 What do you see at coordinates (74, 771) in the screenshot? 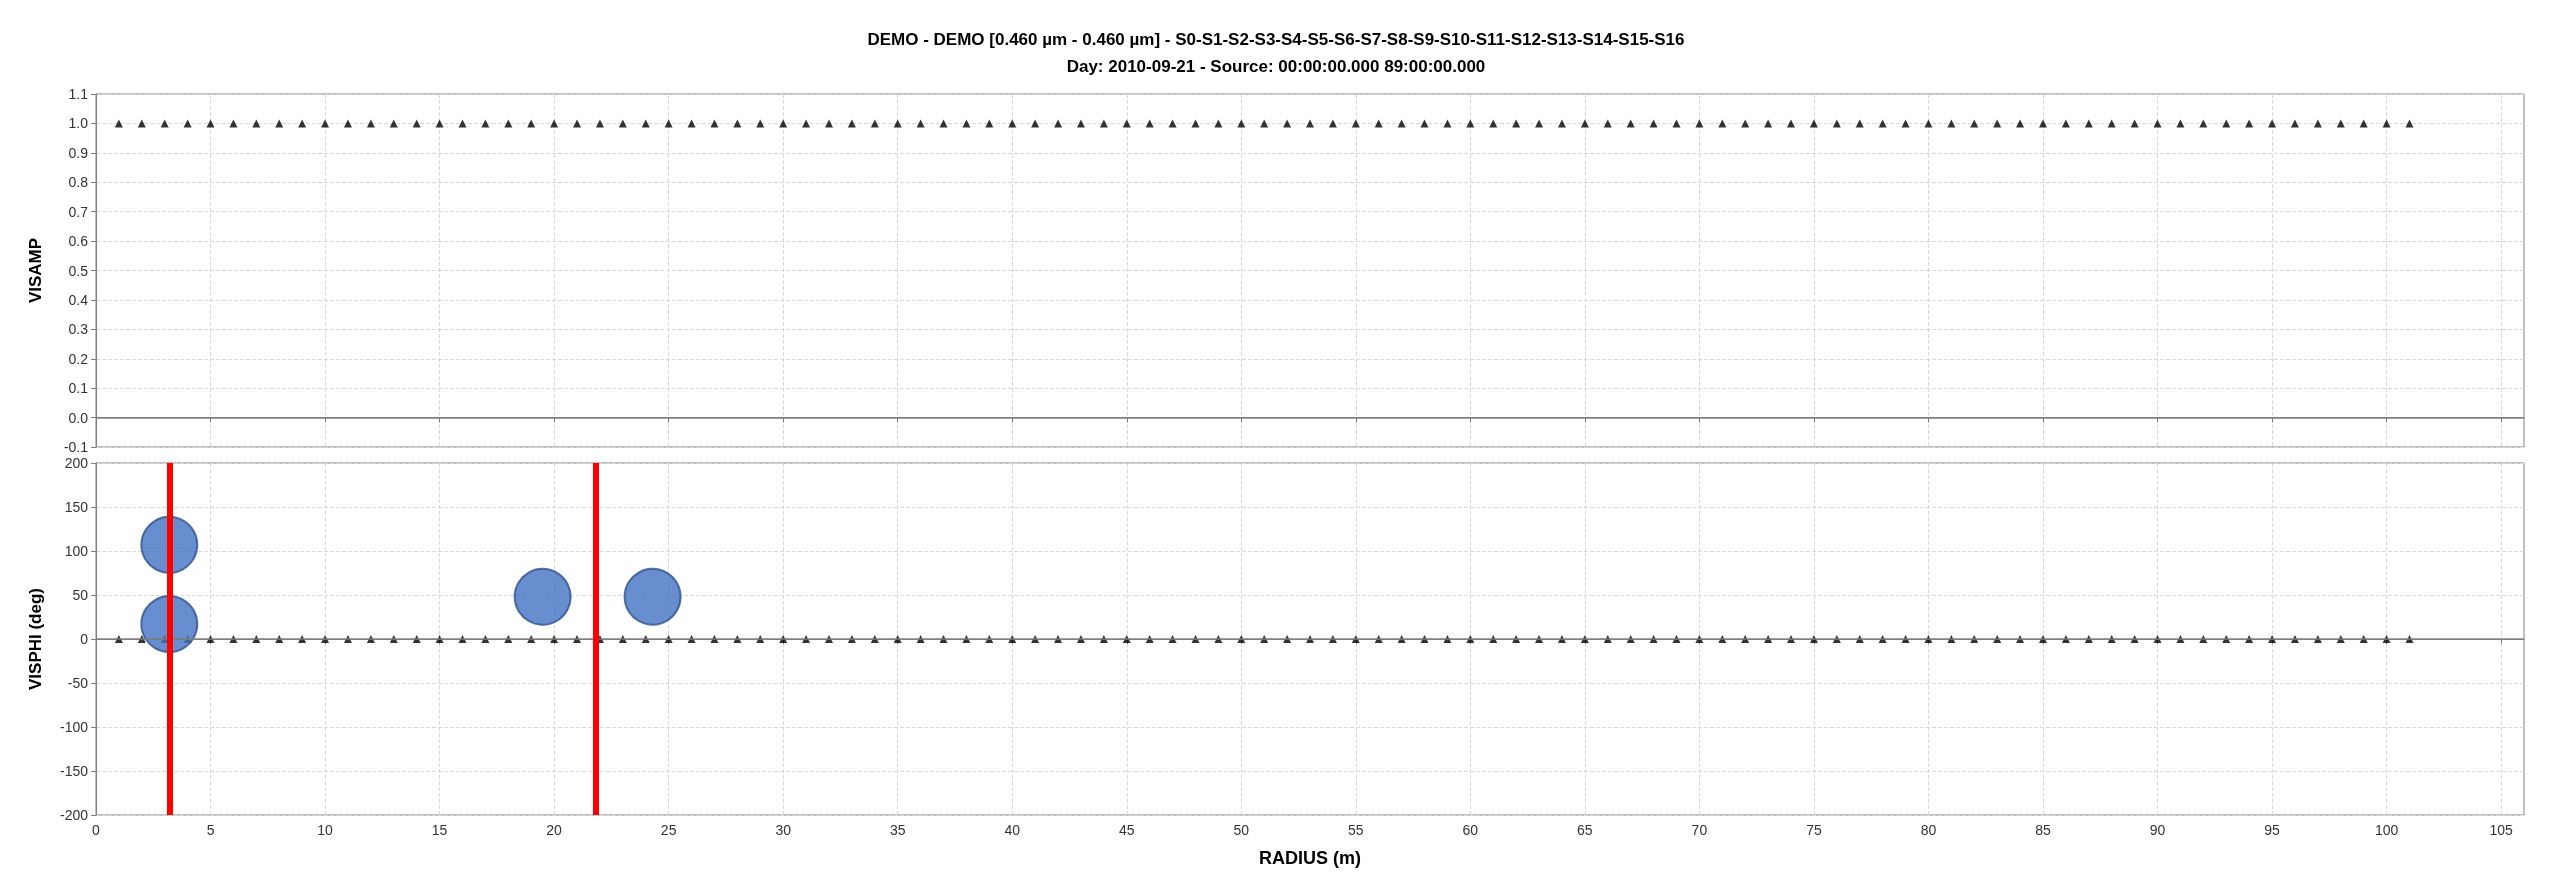
I see `y-tick-label: -150` at bounding box center [74, 771].